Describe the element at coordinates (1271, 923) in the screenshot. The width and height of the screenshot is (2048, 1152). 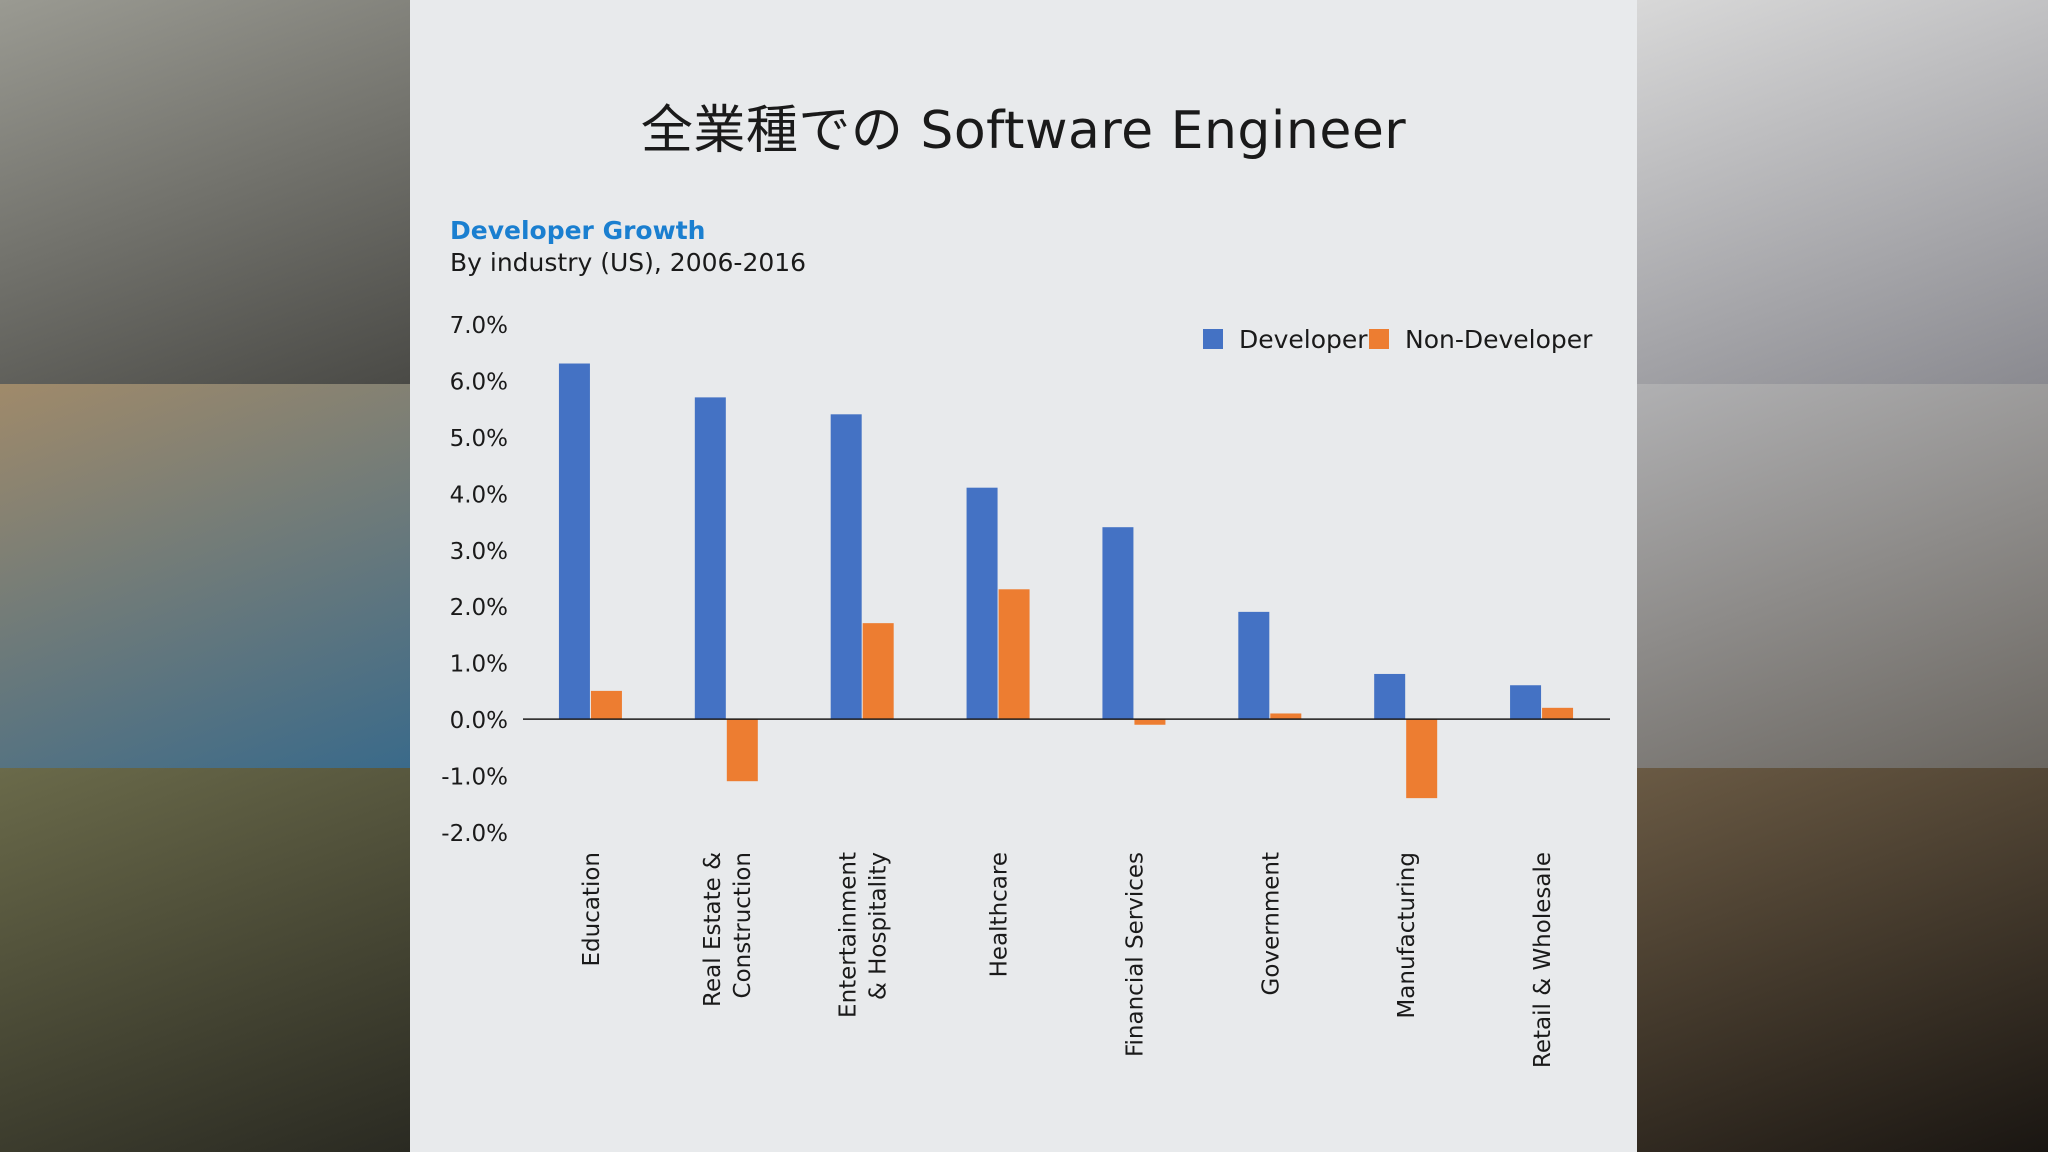
I see `x-tick-label: Government` at that location.